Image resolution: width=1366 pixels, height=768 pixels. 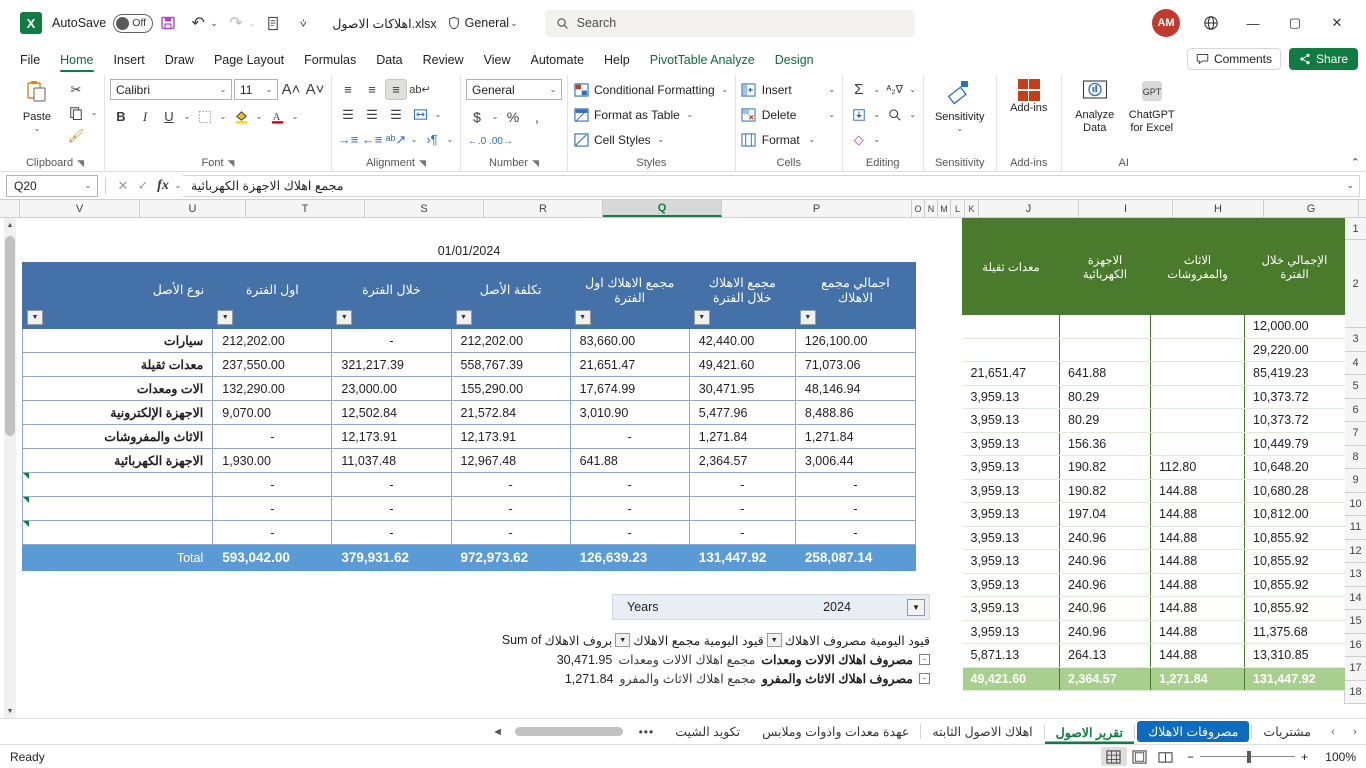 I want to click on slicer-selected-value: 2024, so click(x=837, y=607).